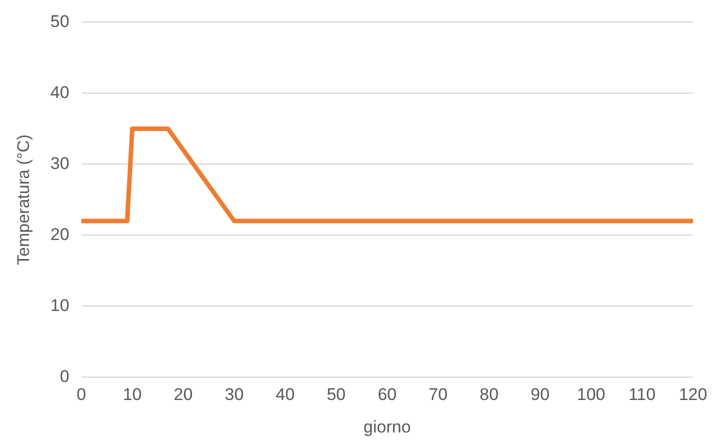 The height and width of the screenshot is (446, 723). I want to click on x-tick-label: 90, so click(540, 394).